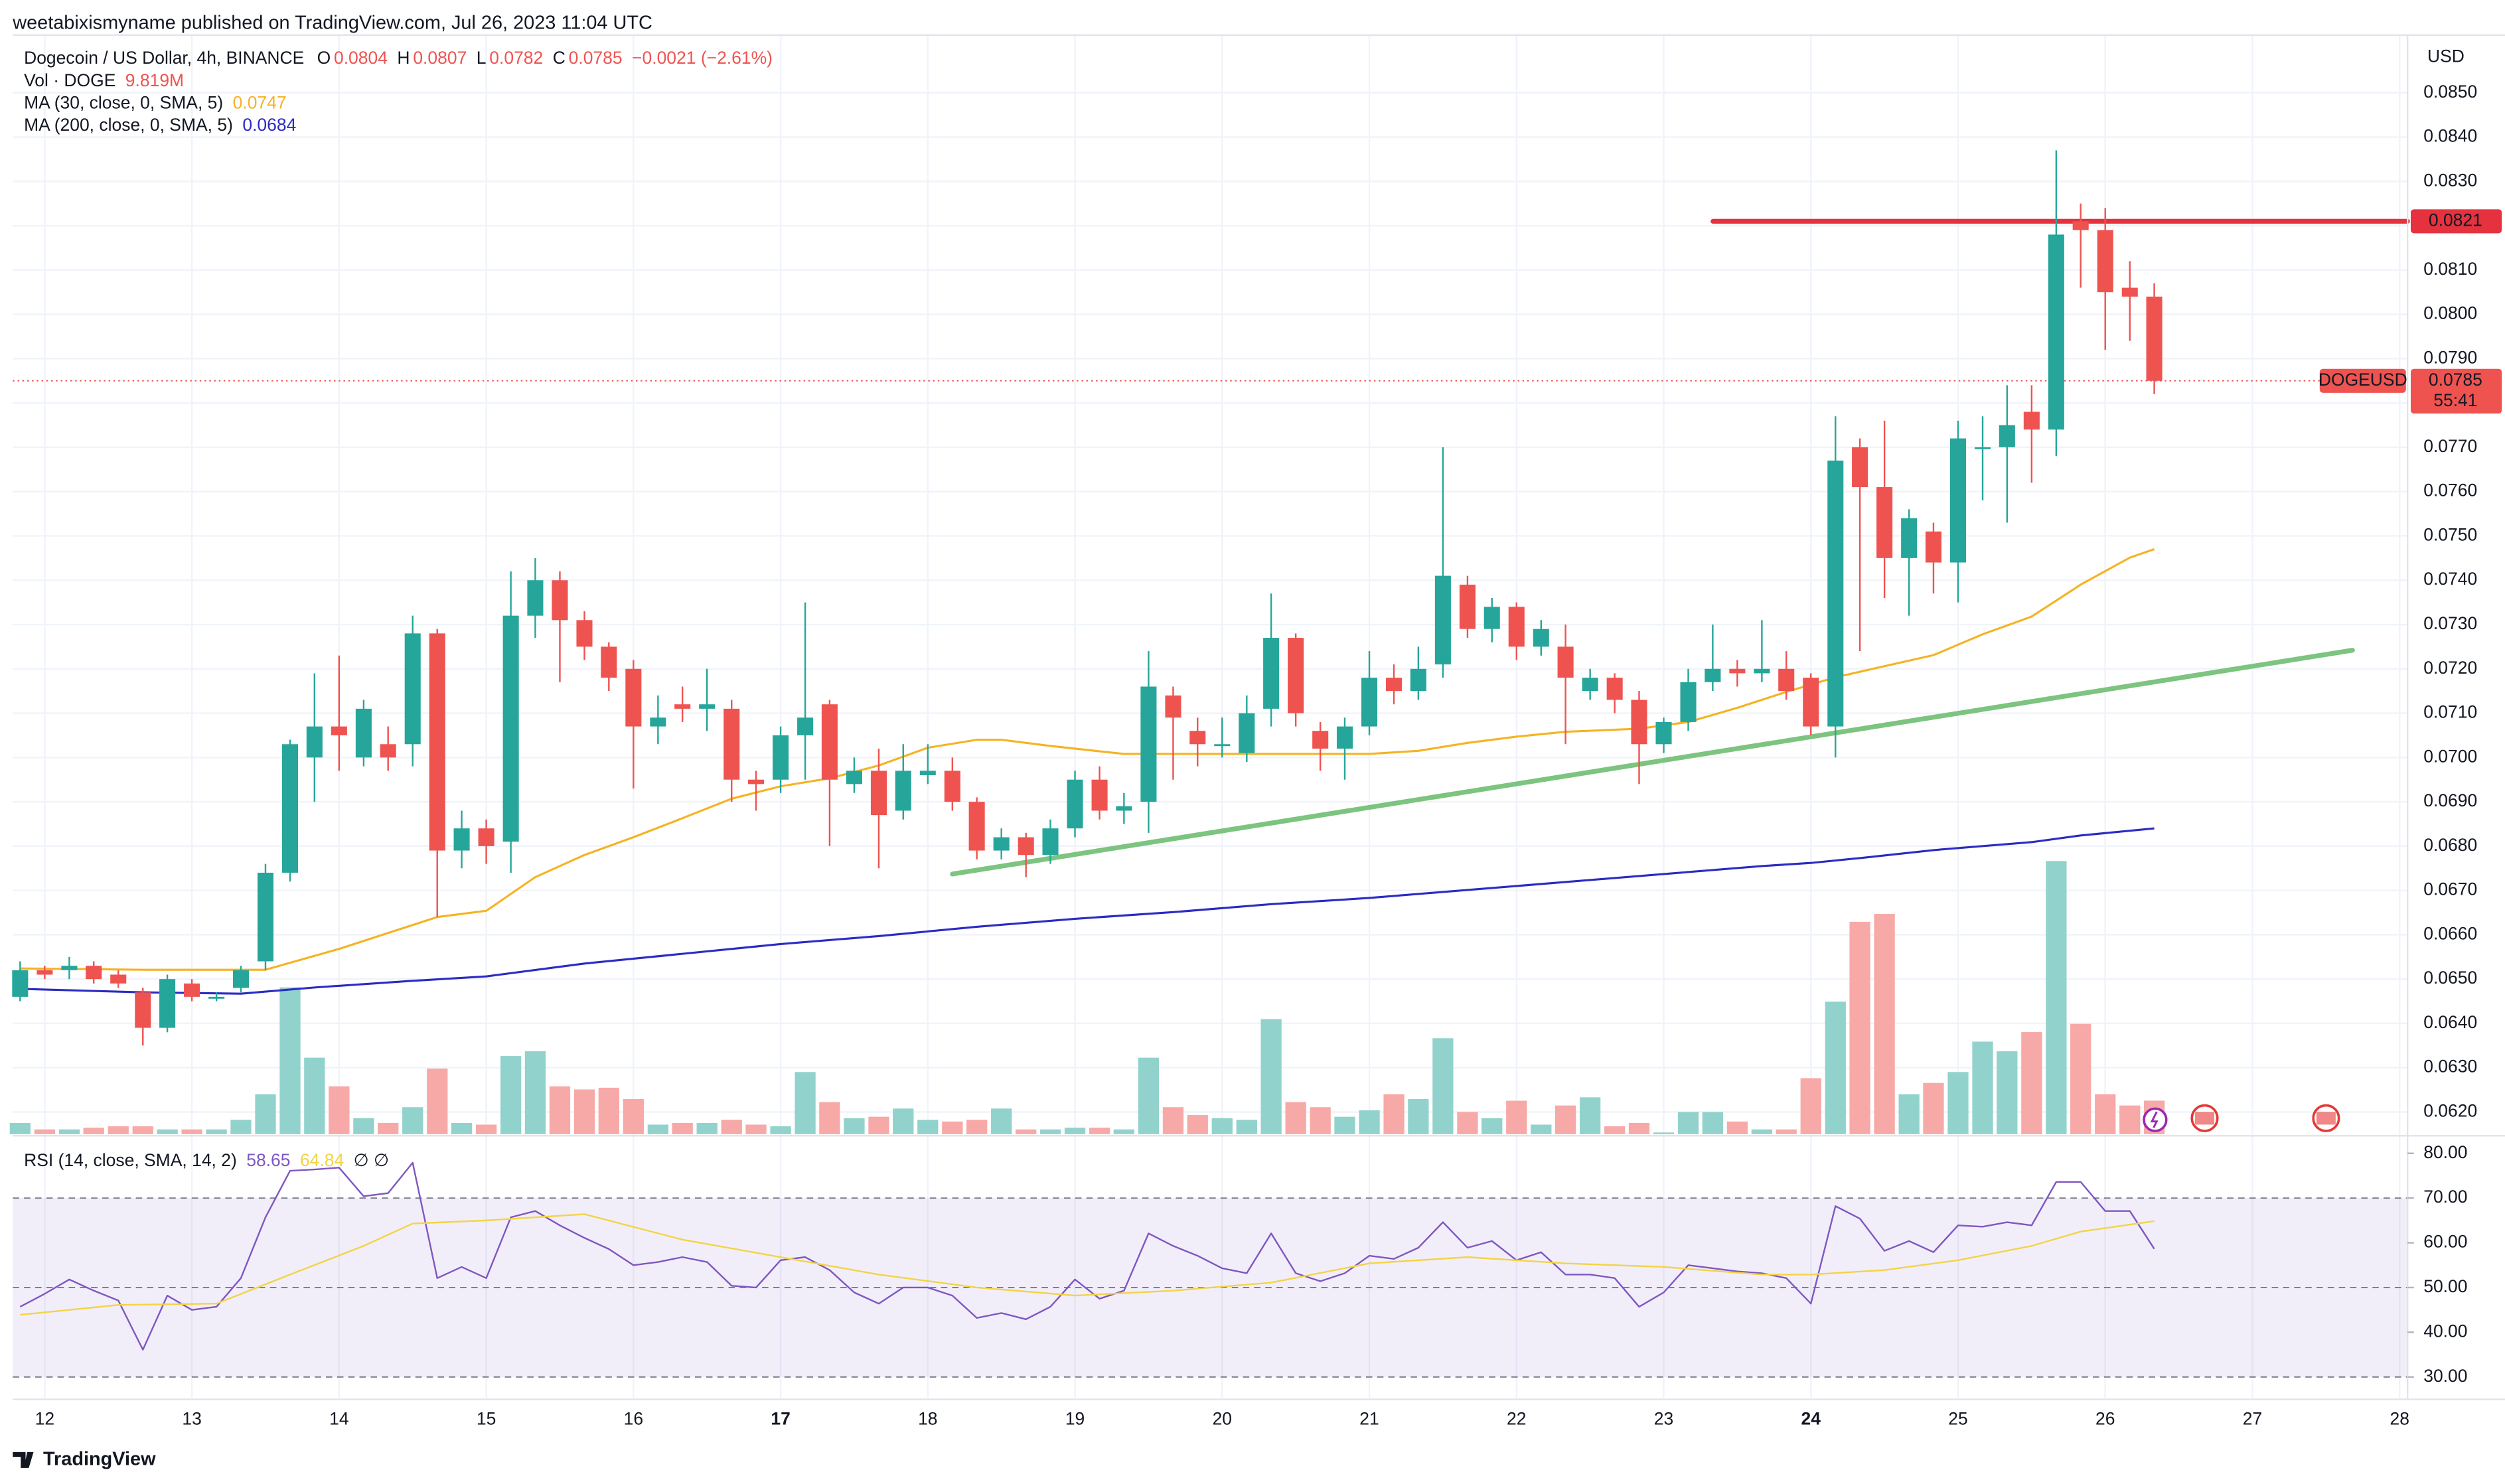 The width and height of the screenshot is (2505, 1484). Describe the element at coordinates (322, 1160) in the screenshot. I see `rsi-sma-value: 64.84` at that location.